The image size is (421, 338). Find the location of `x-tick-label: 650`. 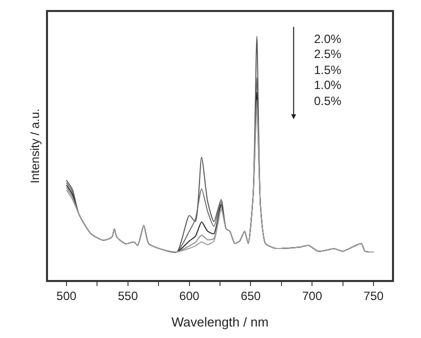

x-tick-label: 650 is located at coordinates (251, 296).